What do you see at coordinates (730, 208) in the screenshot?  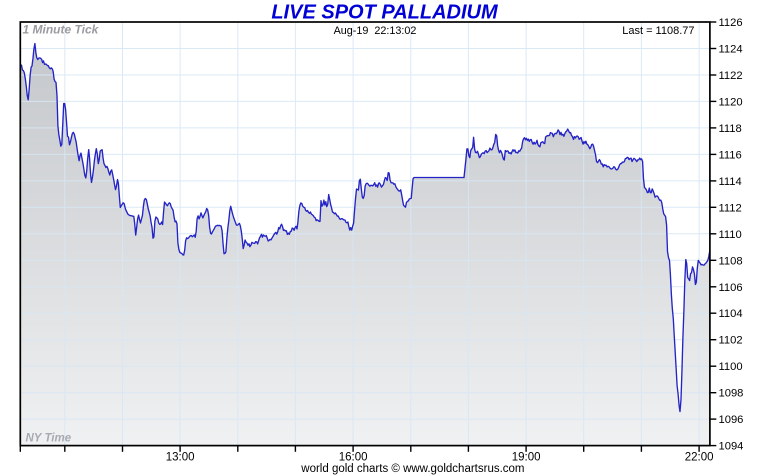 I see `svg-text: 1112` at bounding box center [730, 208].